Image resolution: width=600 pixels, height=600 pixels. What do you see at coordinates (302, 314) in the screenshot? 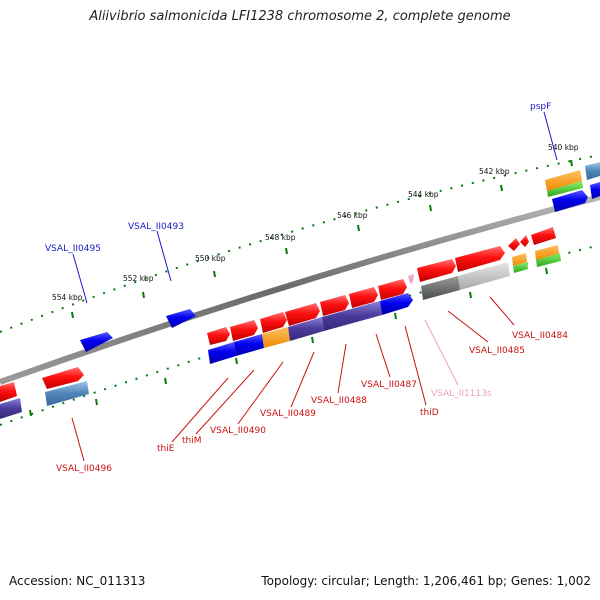
I see `gene-VSAL_II0489-red` at bounding box center [302, 314].